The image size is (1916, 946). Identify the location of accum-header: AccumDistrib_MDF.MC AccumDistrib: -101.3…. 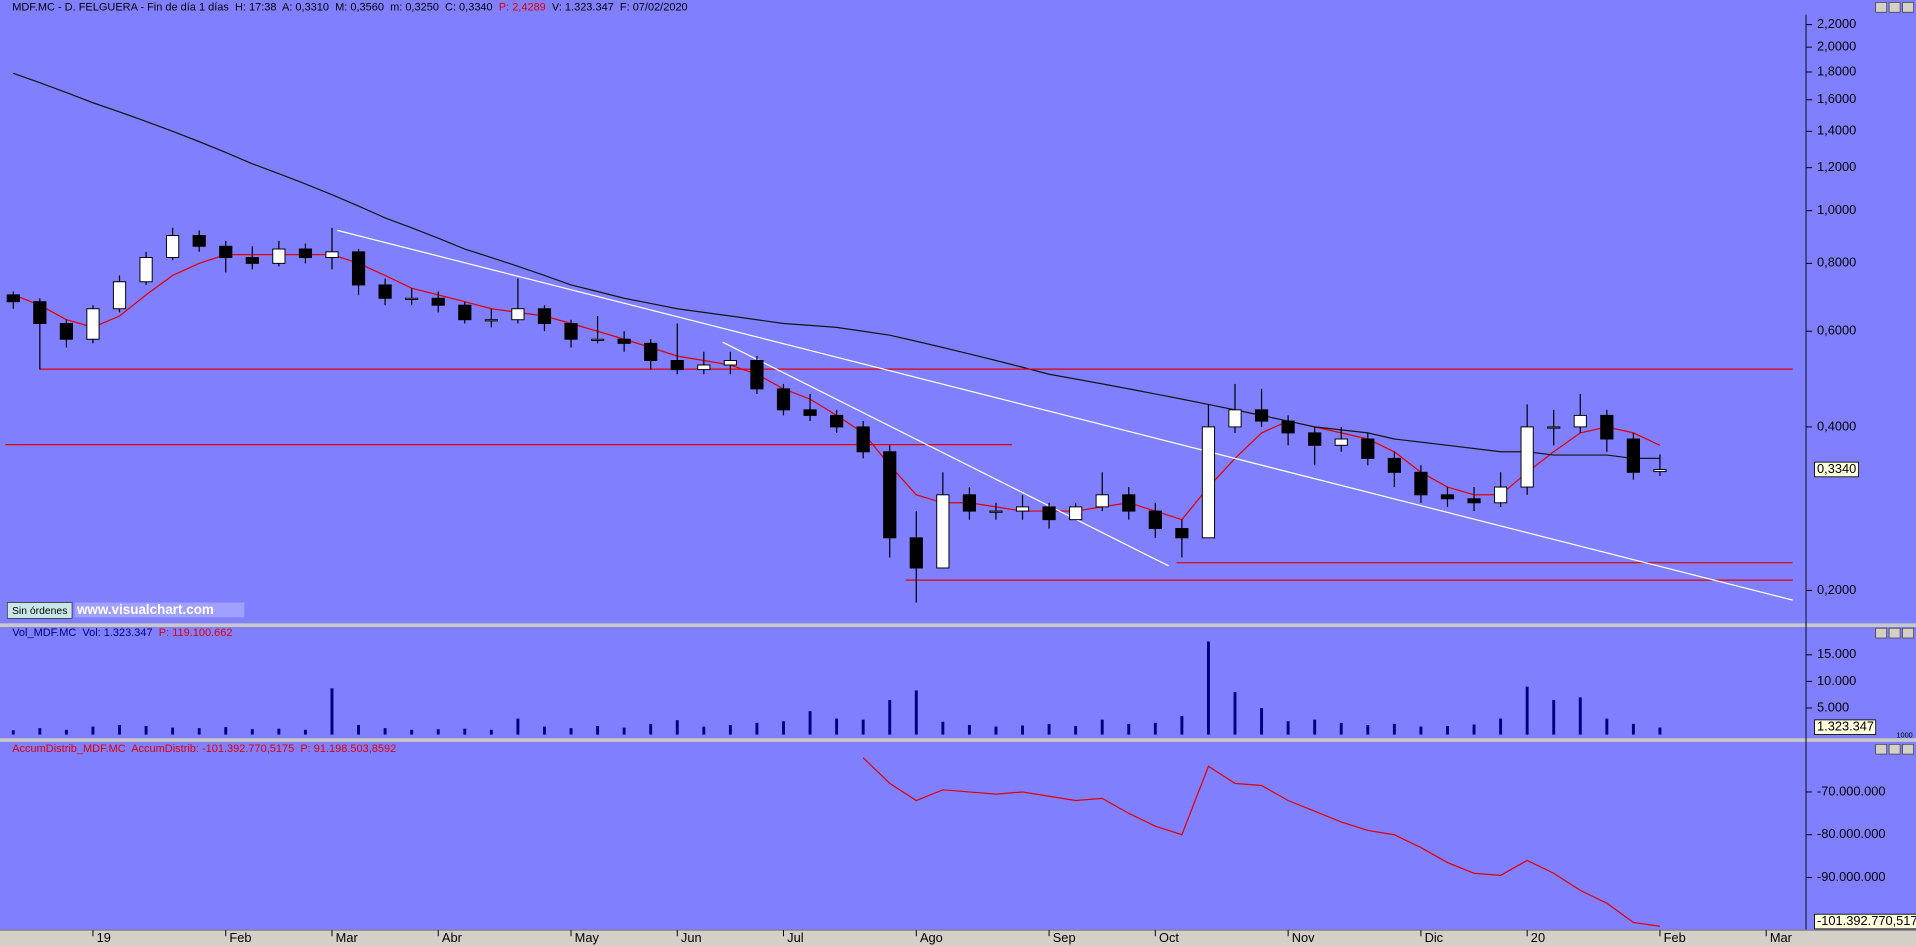
(204, 749).